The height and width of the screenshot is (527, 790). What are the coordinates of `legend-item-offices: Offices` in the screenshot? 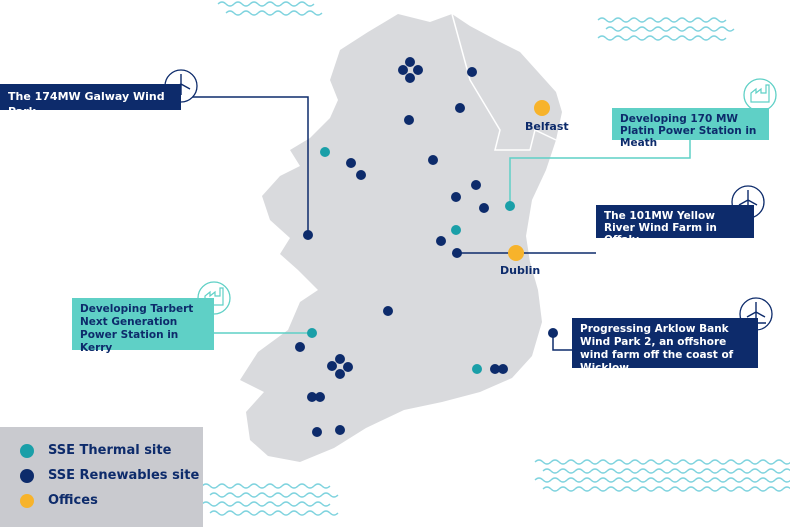 It's located at (59, 500).